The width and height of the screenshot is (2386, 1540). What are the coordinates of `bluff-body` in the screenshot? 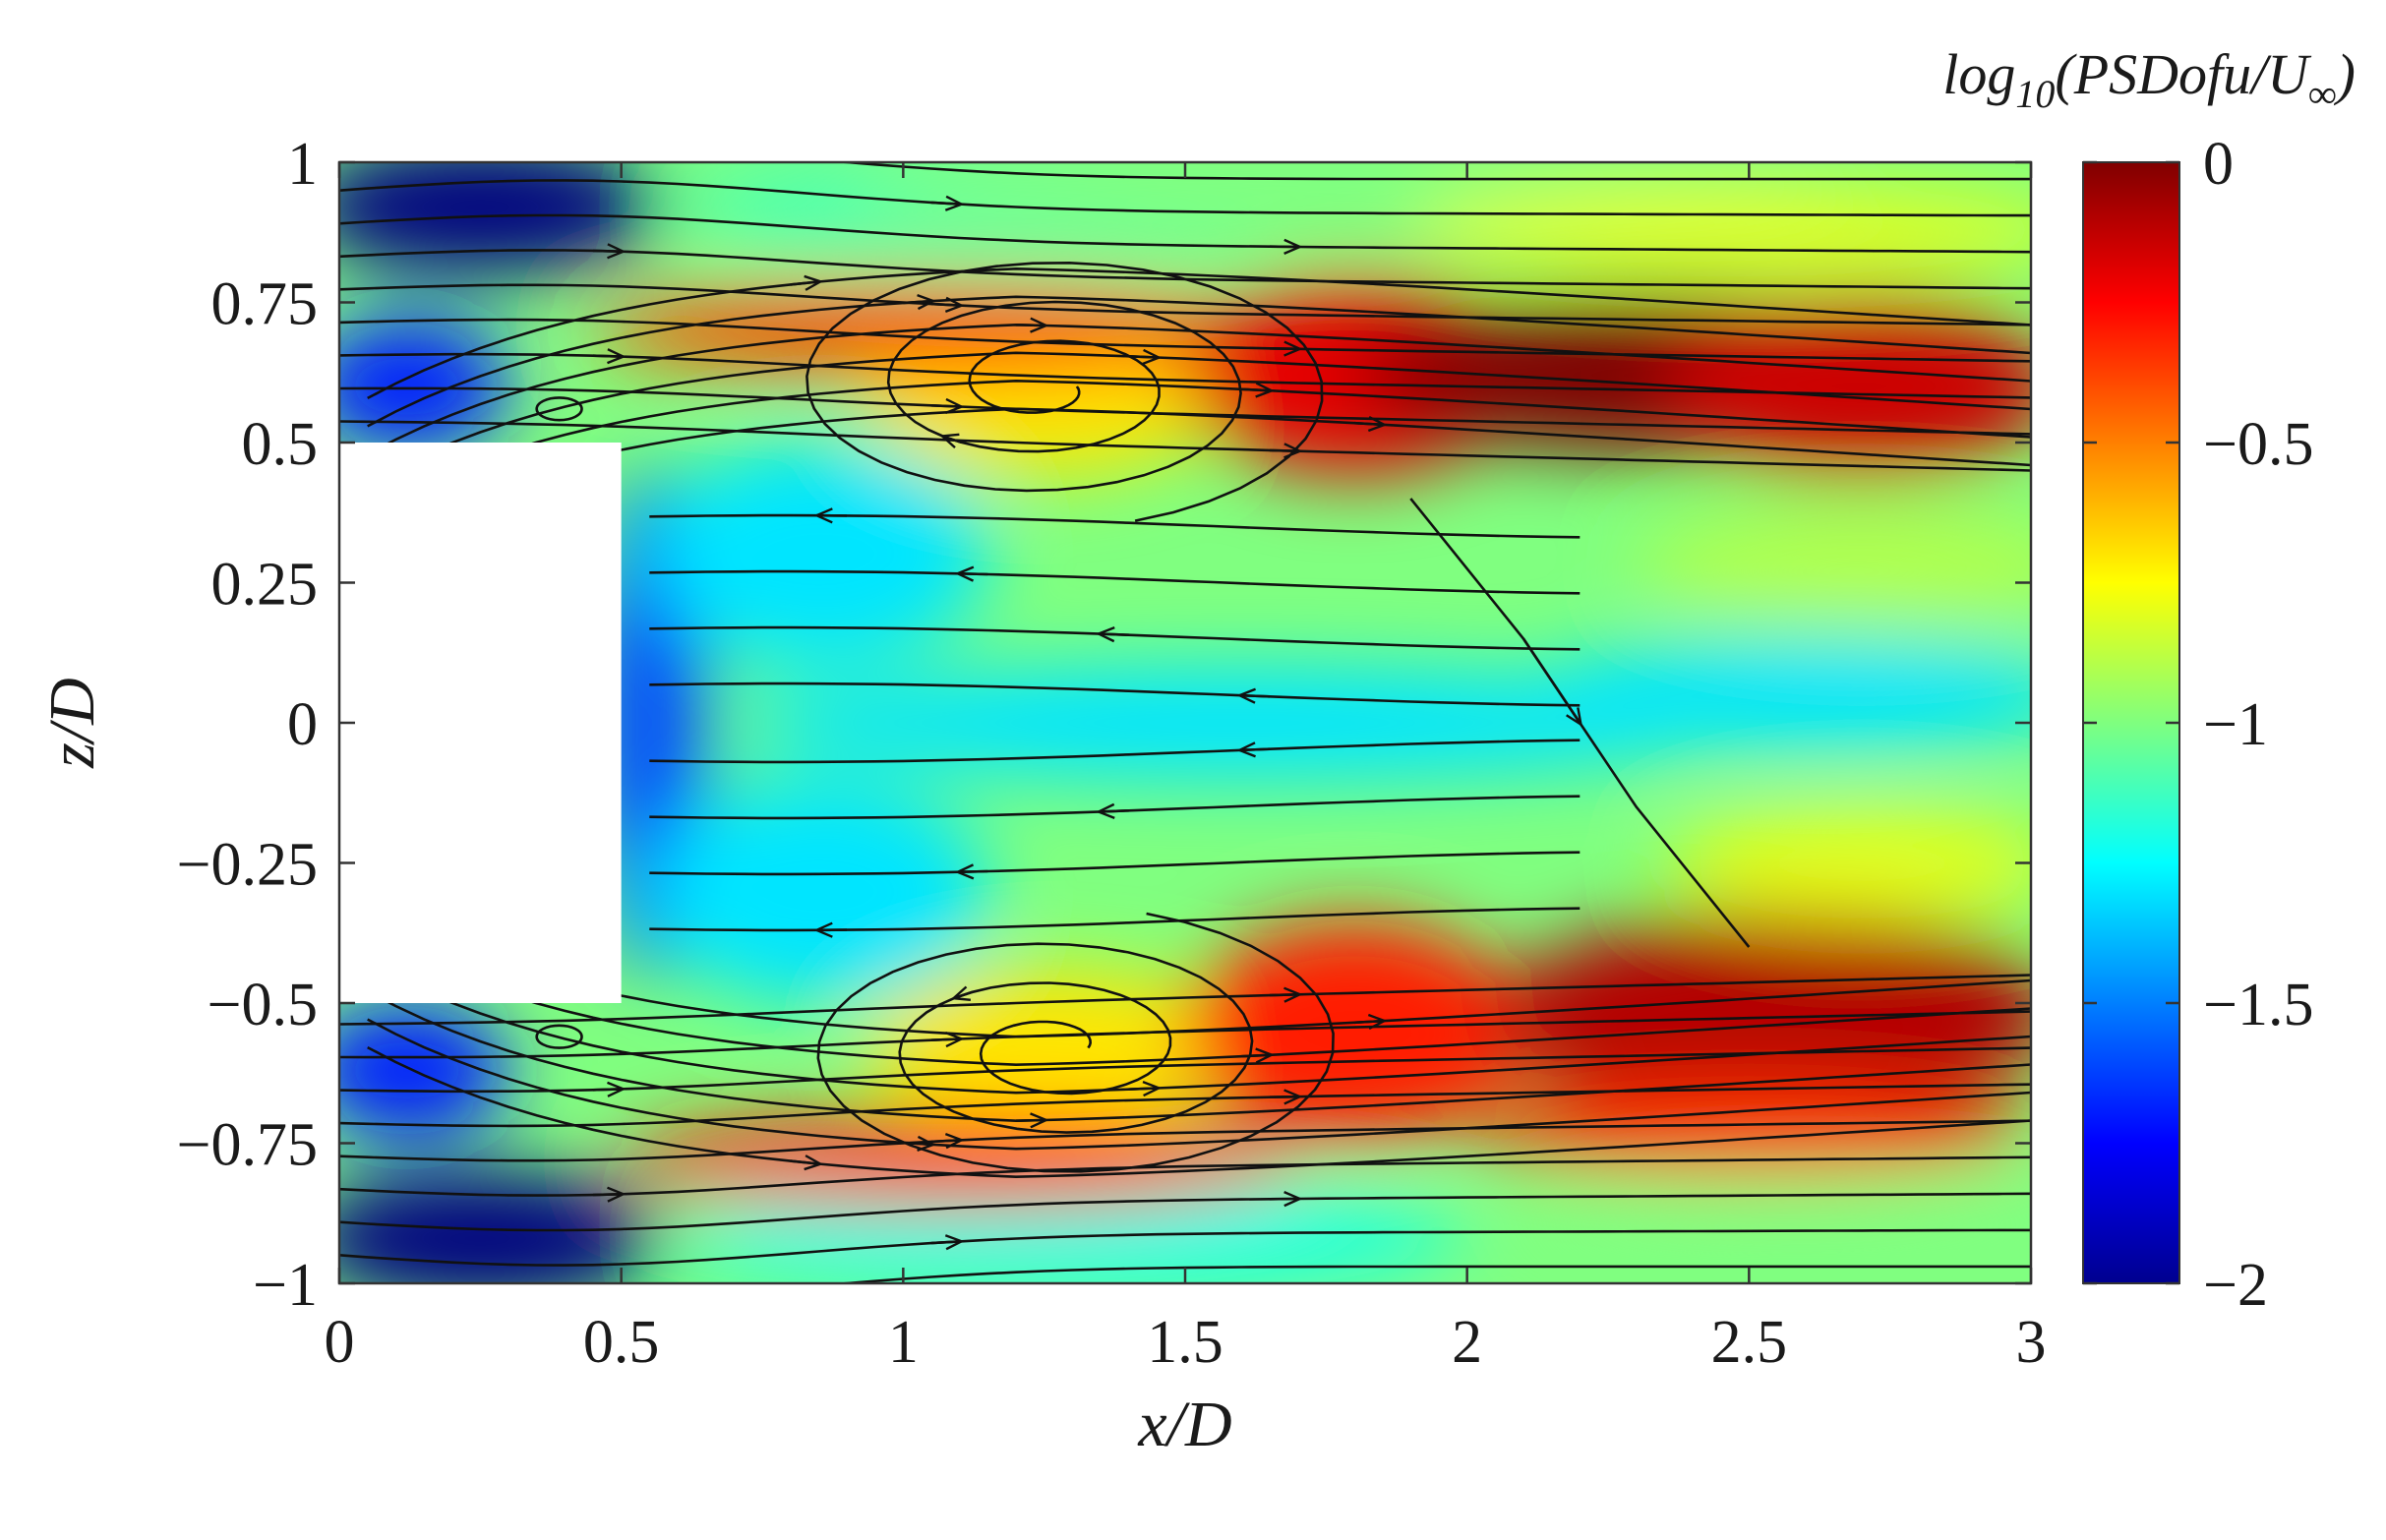 It's located at (479, 723).